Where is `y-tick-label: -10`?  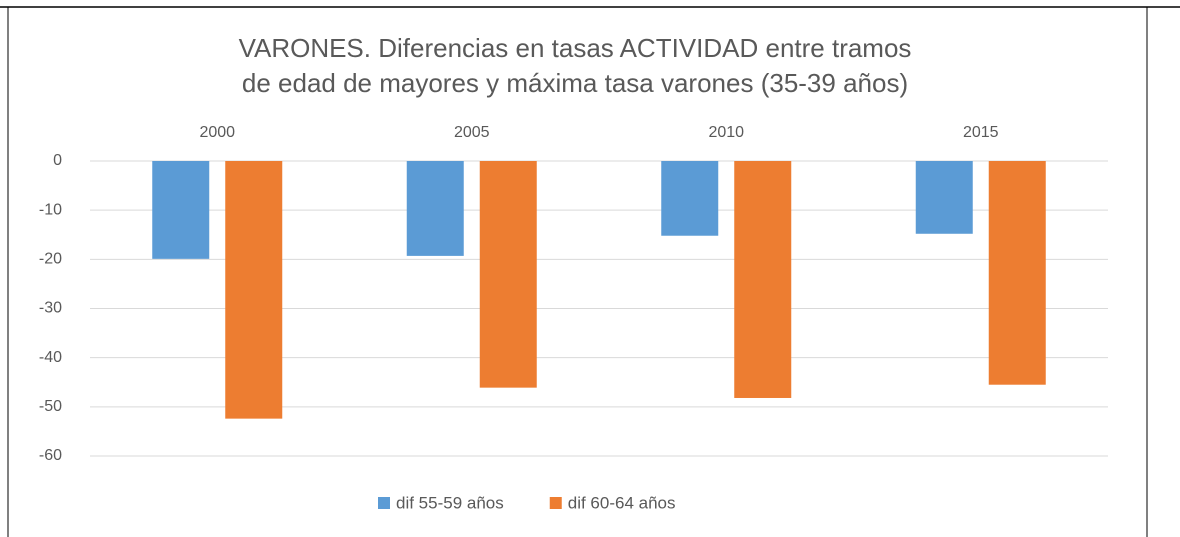 y-tick-label: -10 is located at coordinates (50, 209).